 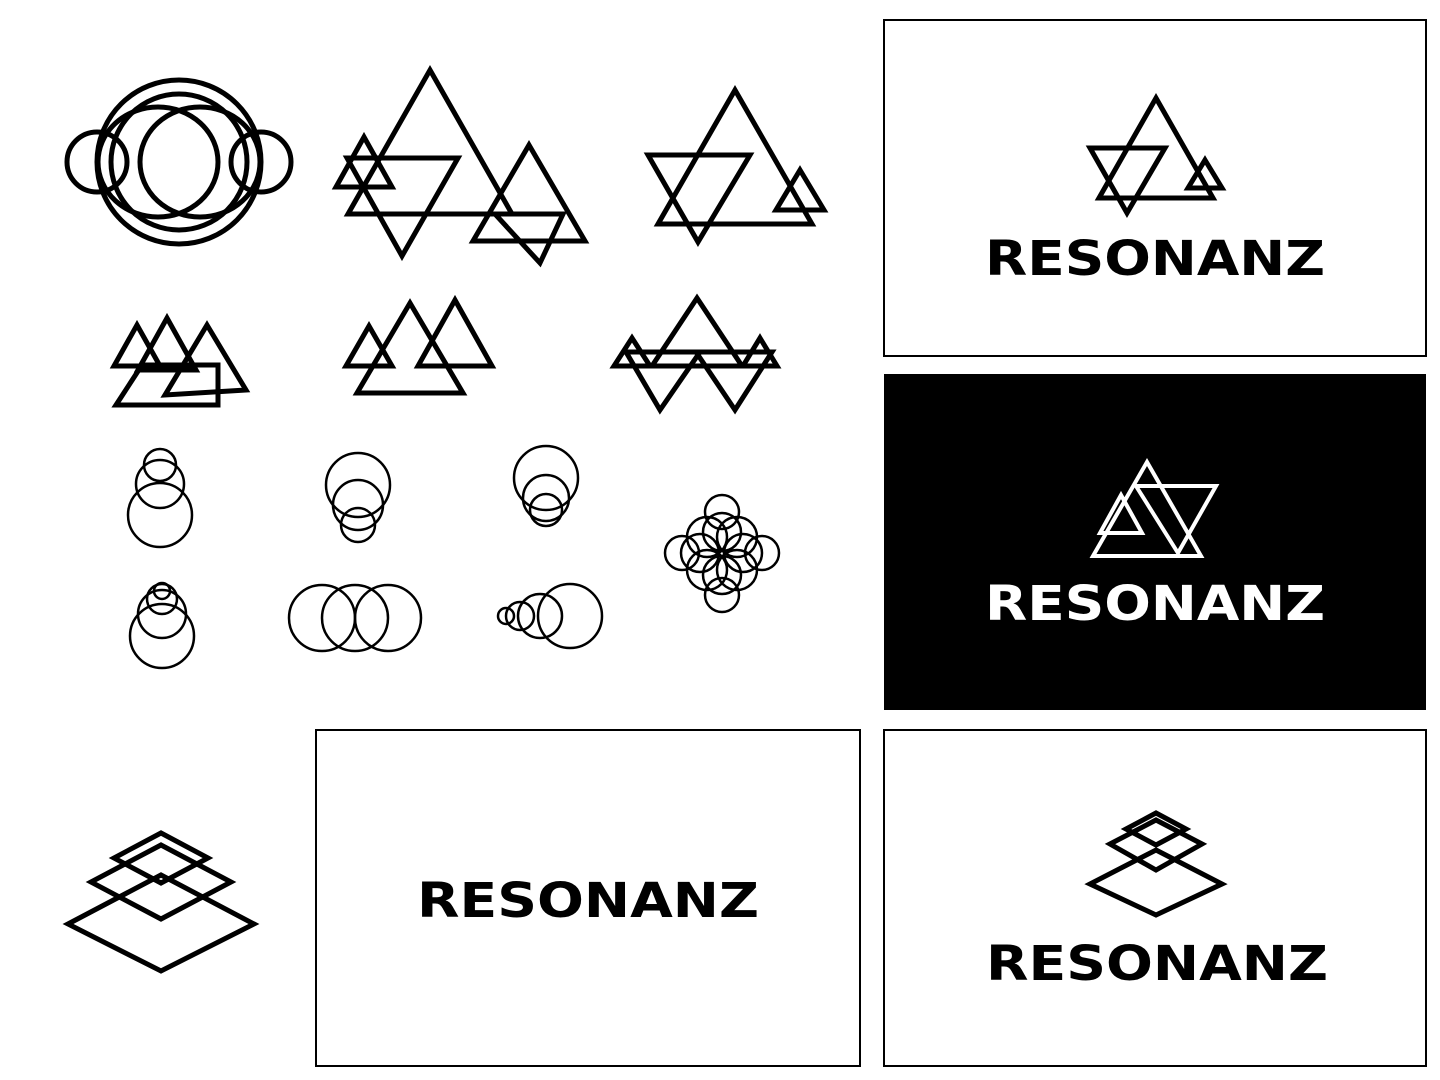 I want to click on triangle-emblem-inverted, so click(x=1154, y=507).